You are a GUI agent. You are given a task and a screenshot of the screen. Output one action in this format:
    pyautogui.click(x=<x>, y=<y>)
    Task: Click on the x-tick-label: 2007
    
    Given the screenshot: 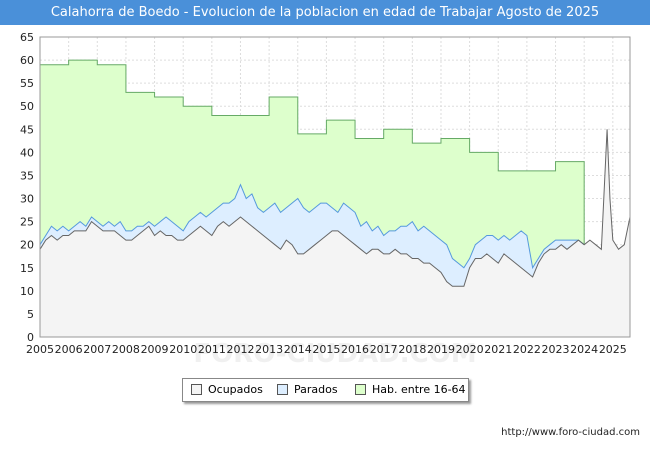 What is the action you would take?
    pyautogui.click(x=97, y=349)
    